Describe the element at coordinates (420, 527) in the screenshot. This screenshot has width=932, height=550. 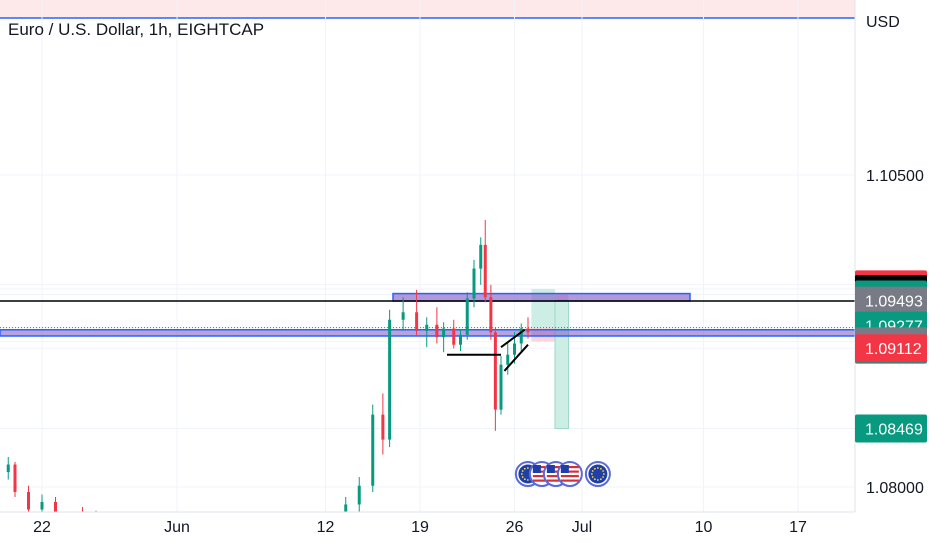
I see `time-tick-label: 19` at that location.